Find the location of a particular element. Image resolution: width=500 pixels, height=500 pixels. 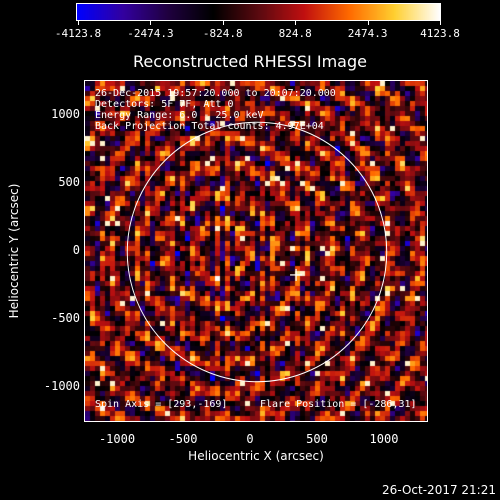

y-tick-label: -500 is located at coordinates (65, 318).